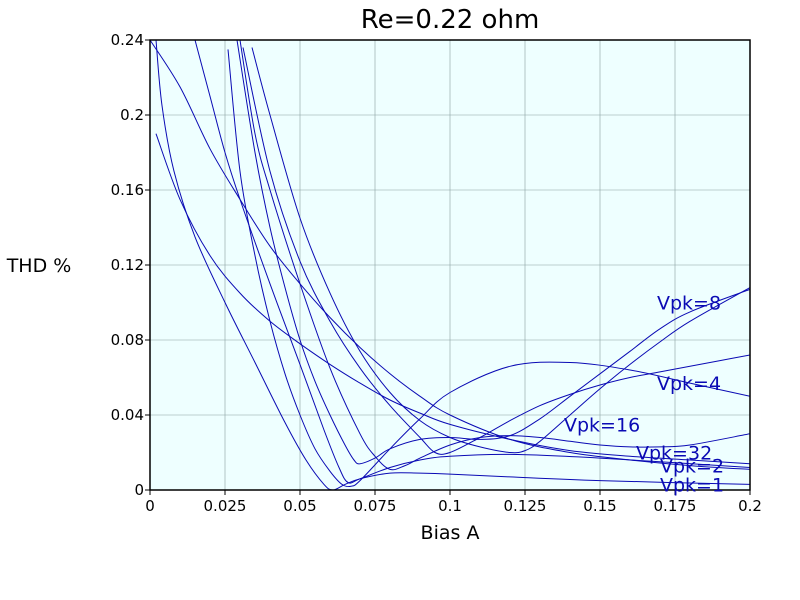  I want to click on chart-title: Re=0.22 ohm, so click(450, 20).